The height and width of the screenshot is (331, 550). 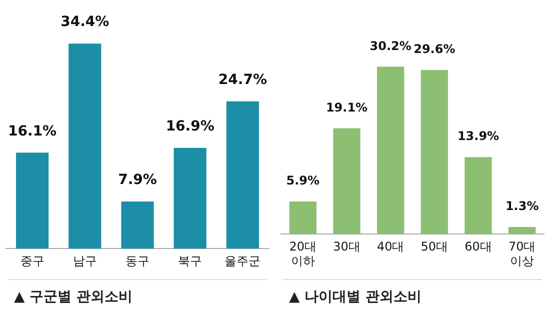 What do you see at coordinates (355, 297) in the screenshot?
I see `text: ▲ 나이대별 관외소비` at bounding box center [355, 297].